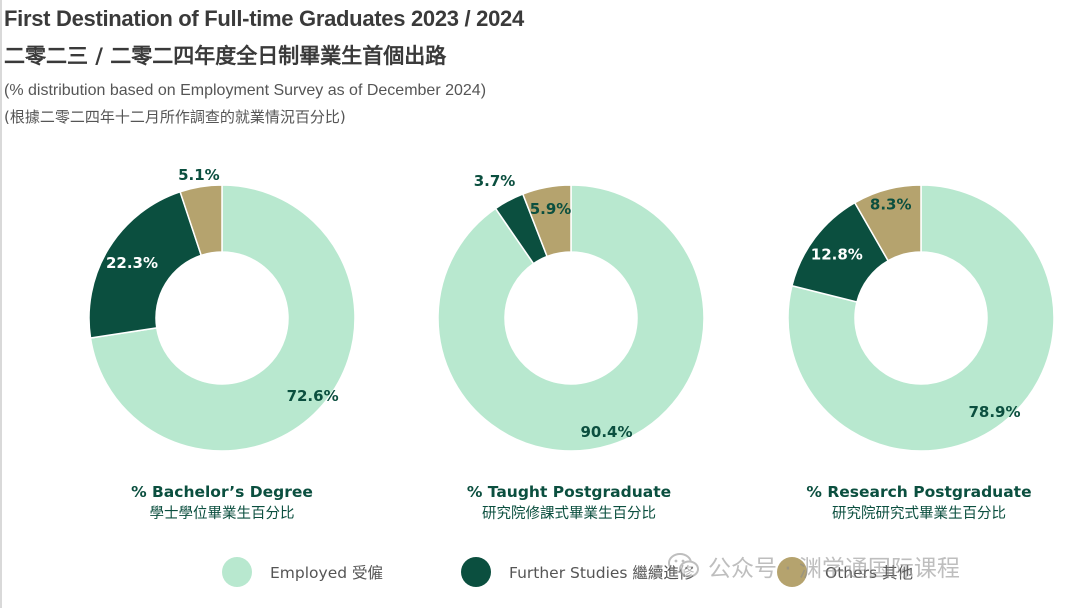 This screenshot has width=1077, height=608. I want to click on watermark-text: 公众号 · 渊学通国际课程, so click(834, 569).